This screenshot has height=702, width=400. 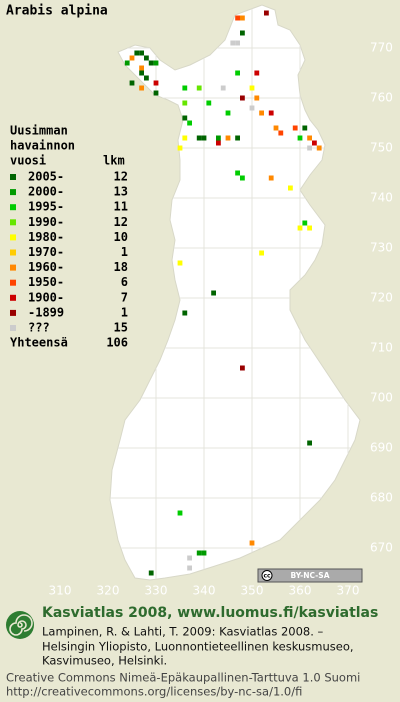 I want to click on legend-label: 2000-, so click(x=46, y=192).